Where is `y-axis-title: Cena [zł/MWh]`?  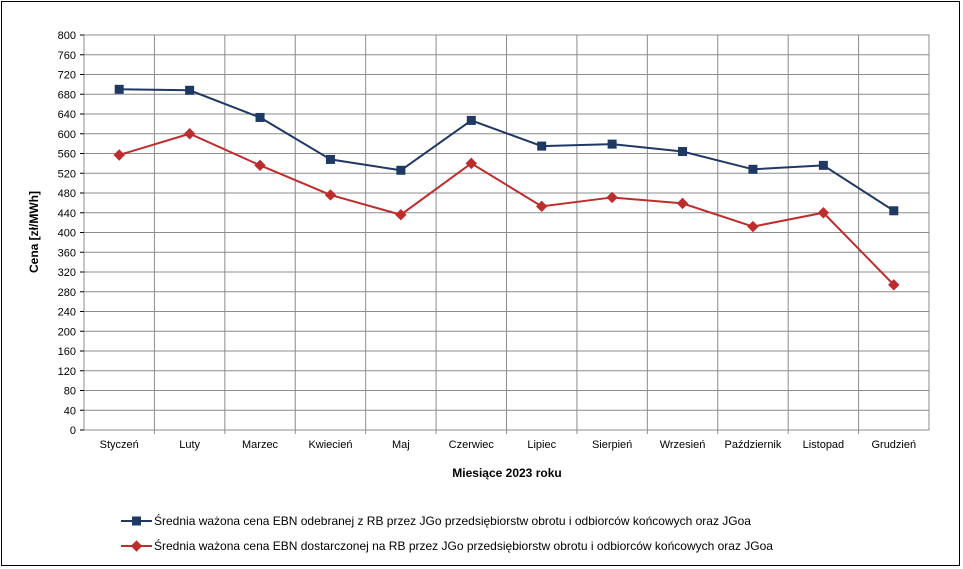 y-axis-title: Cena [zł/MWh] is located at coordinates (34, 232).